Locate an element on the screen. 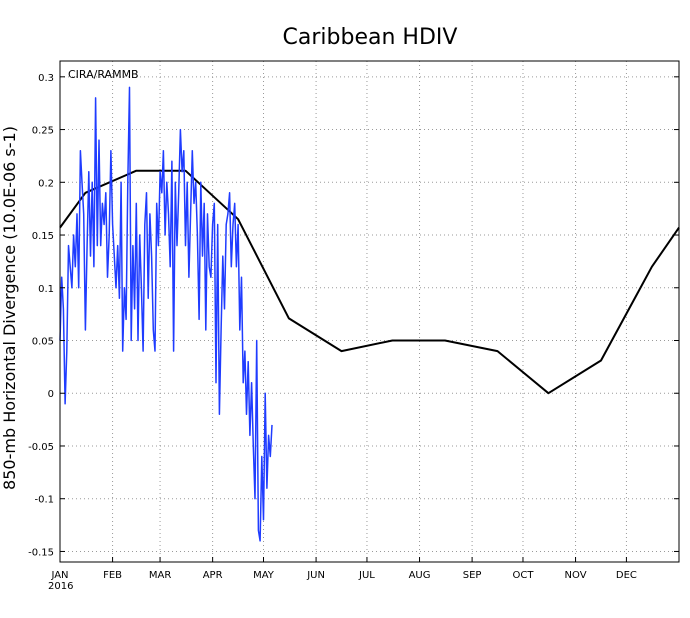  x-tick-label: DEC is located at coordinates (626, 575).